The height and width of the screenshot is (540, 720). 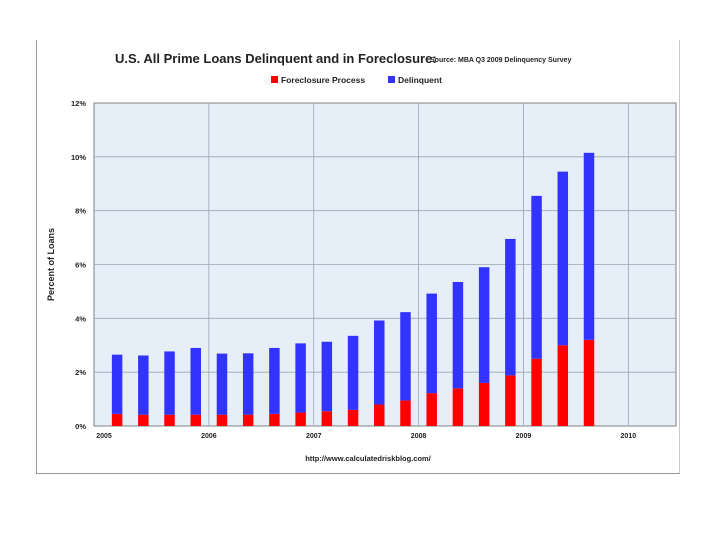 What do you see at coordinates (80, 318) in the screenshot?
I see `y-tick-label: 4%` at bounding box center [80, 318].